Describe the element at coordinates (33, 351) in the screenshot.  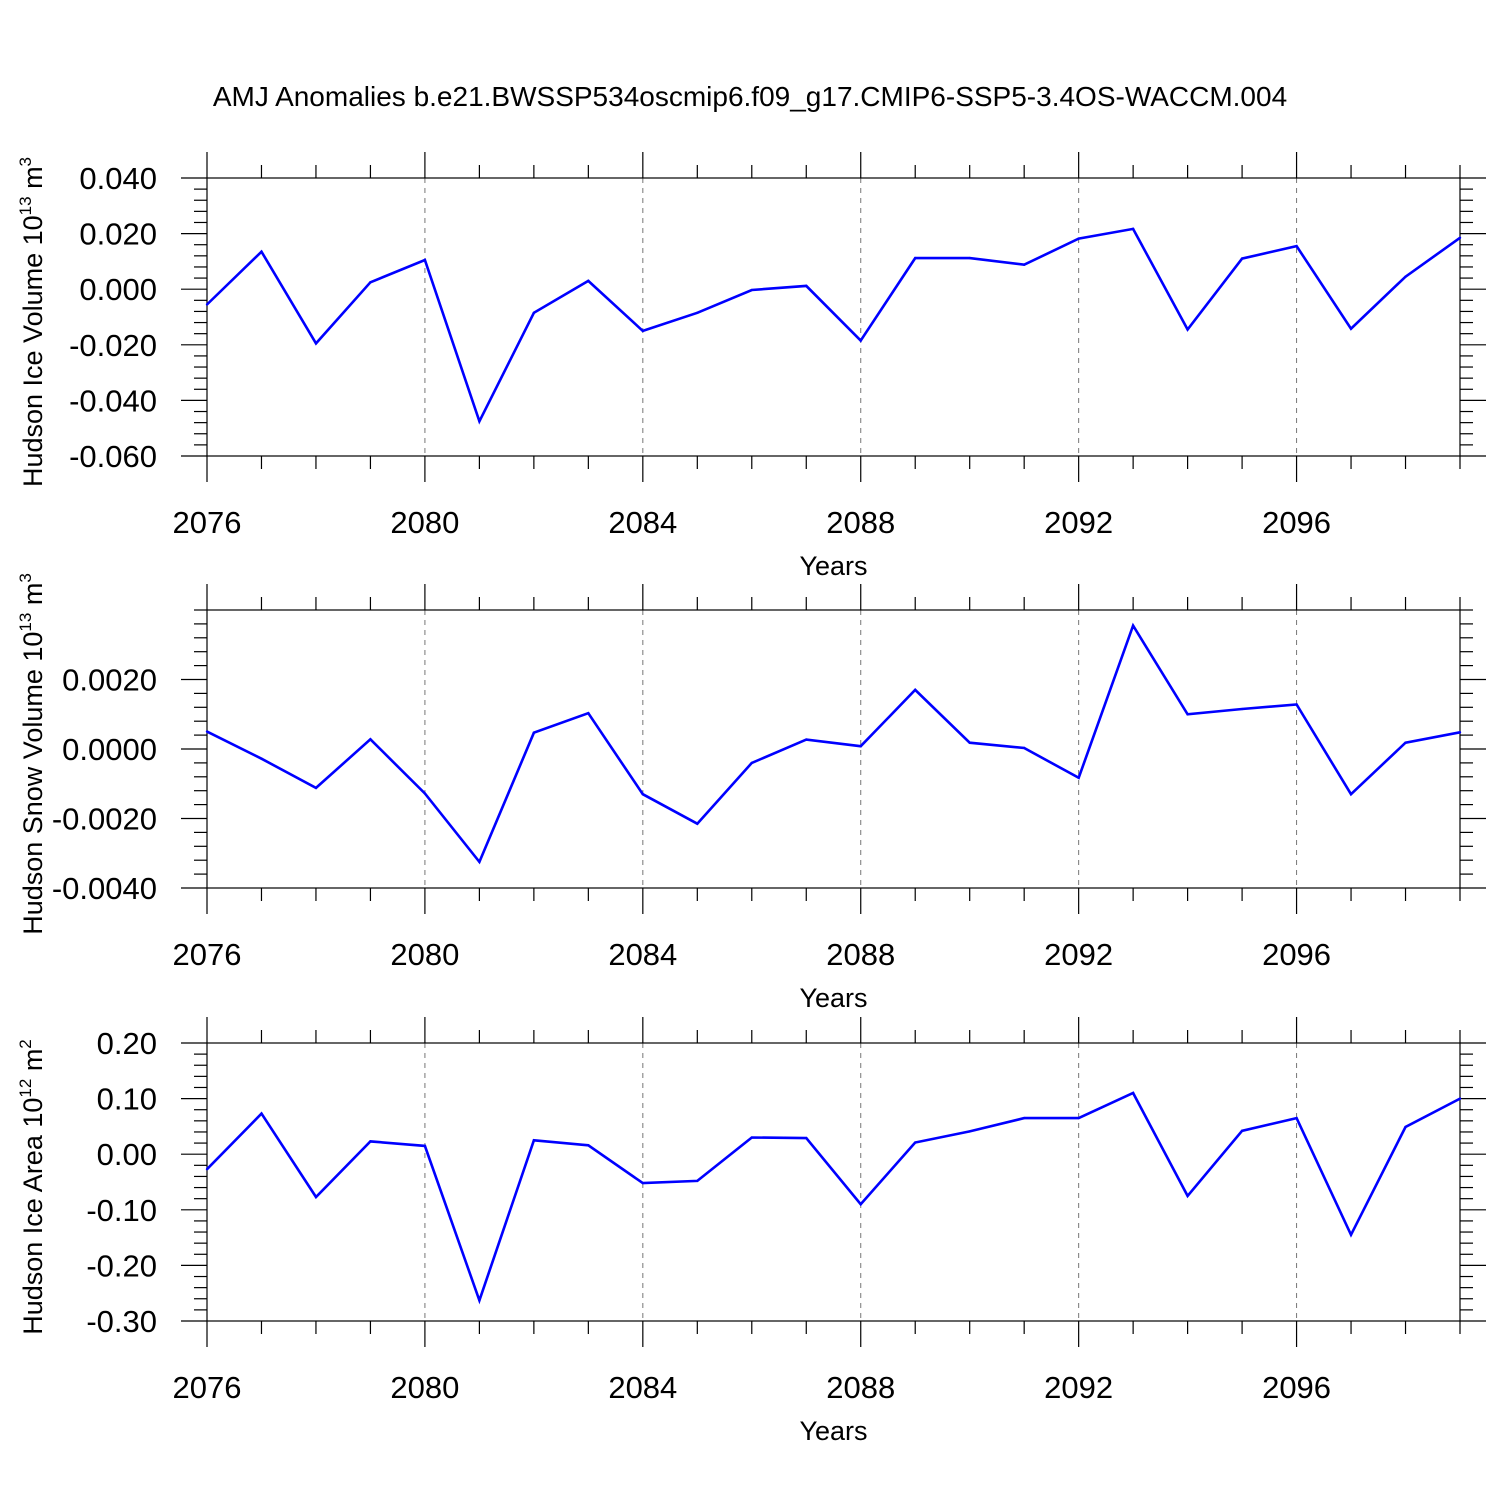
I see `y-axis-label-part: Hudson Ice Volume 10` at that location.